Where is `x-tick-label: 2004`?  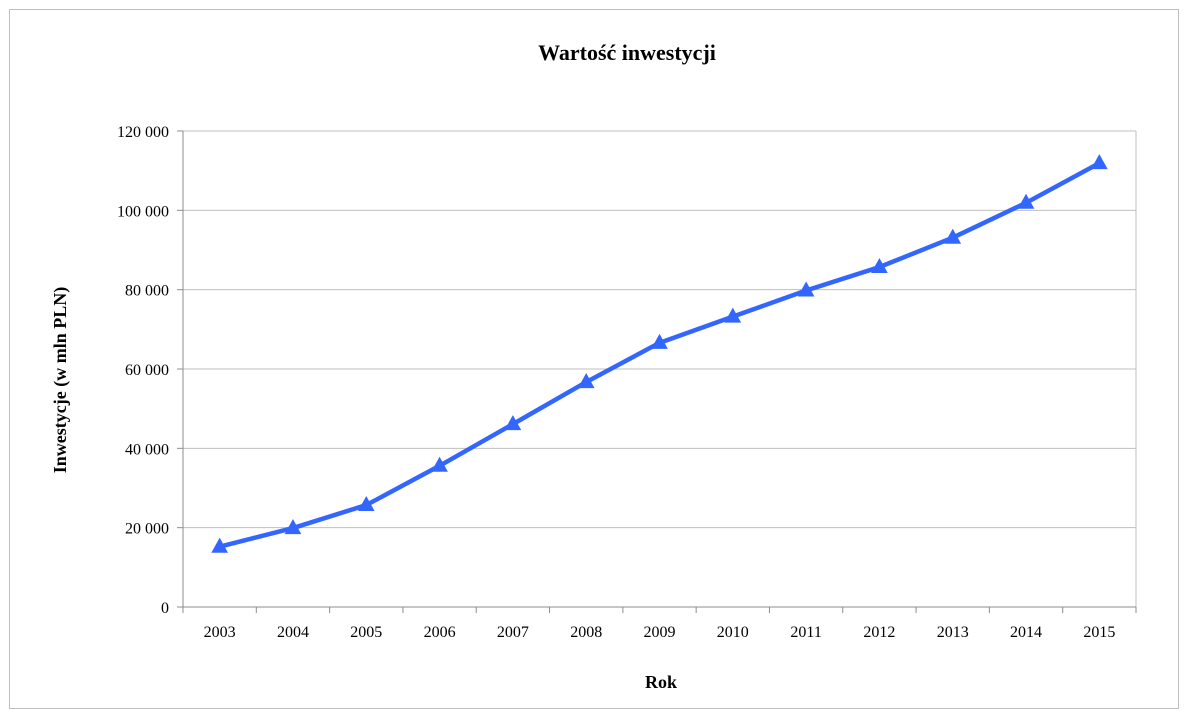 x-tick-label: 2004 is located at coordinates (293, 632).